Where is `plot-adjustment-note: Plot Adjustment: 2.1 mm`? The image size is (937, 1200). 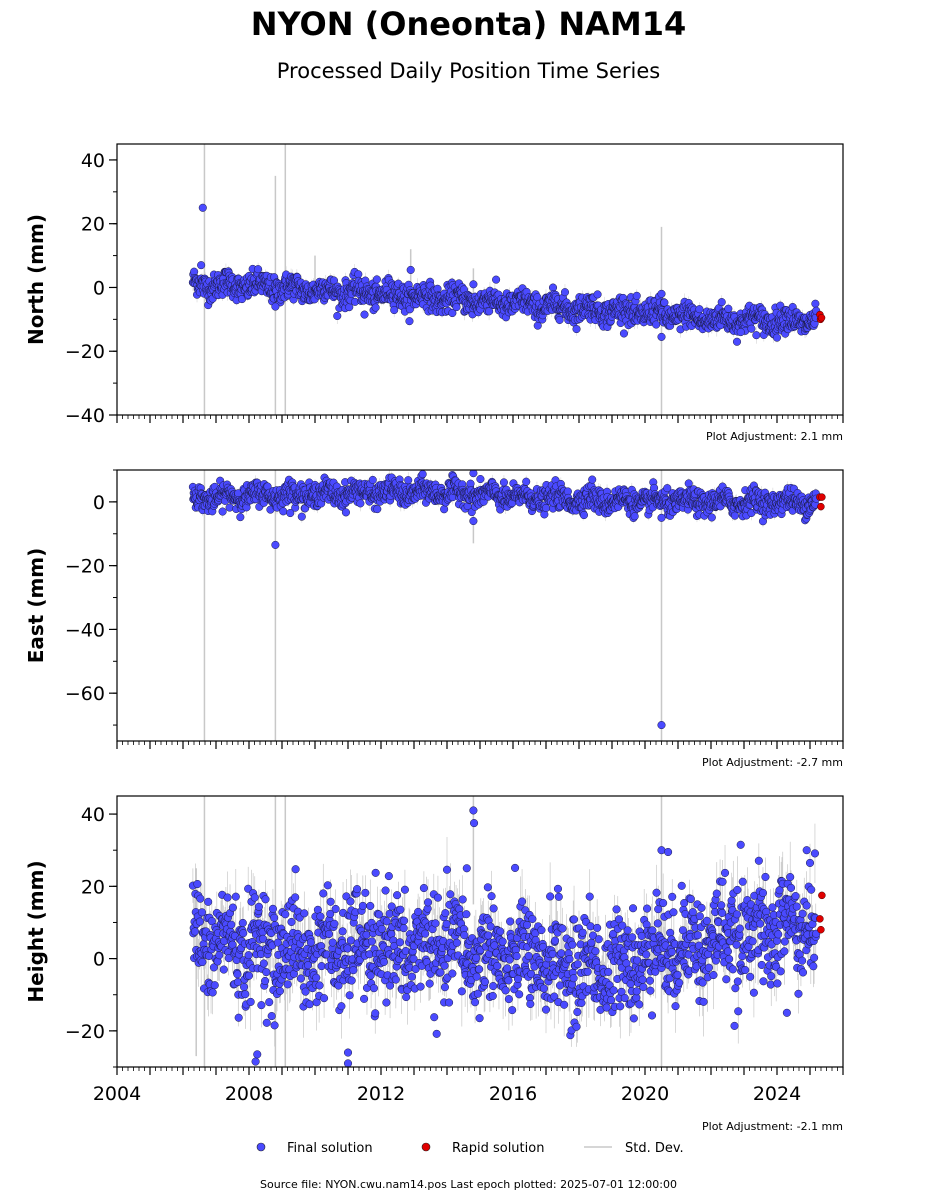
plot-adjustment-note: Plot Adjustment: 2.1 mm is located at coordinates (774, 436).